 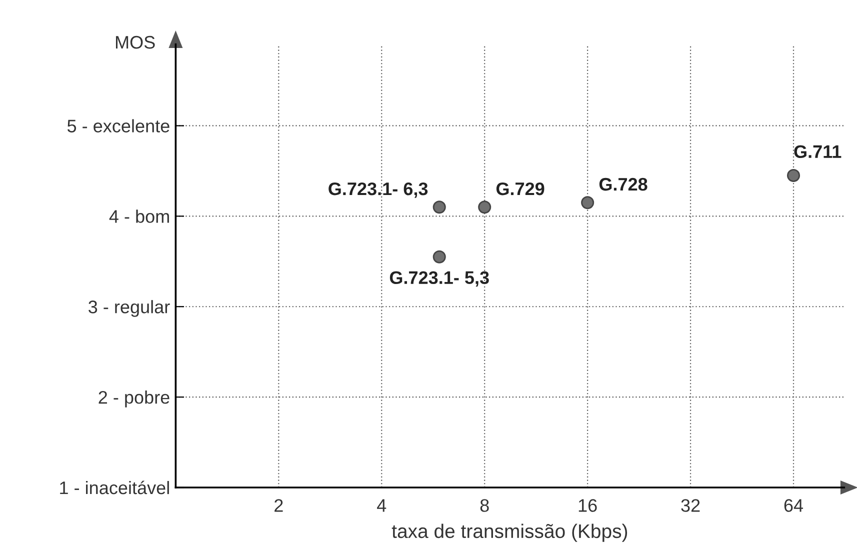 I want to click on x-tick-label: 64, so click(x=794, y=505).